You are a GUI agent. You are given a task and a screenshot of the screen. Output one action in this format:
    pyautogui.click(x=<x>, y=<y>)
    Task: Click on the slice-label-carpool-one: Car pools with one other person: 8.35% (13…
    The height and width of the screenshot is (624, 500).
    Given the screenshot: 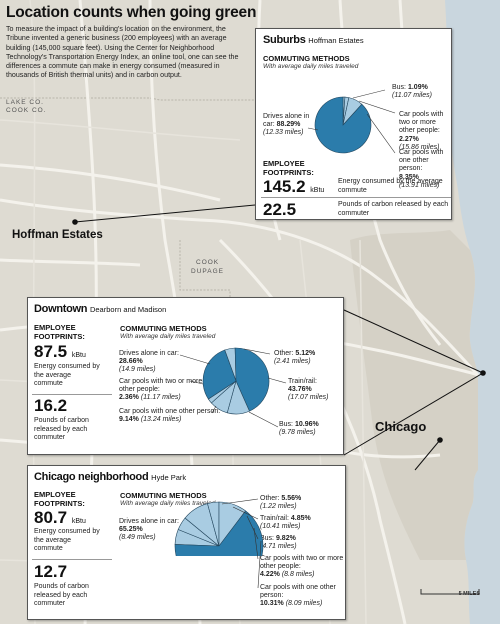 What is the action you would take?
    pyautogui.click(x=421, y=169)
    